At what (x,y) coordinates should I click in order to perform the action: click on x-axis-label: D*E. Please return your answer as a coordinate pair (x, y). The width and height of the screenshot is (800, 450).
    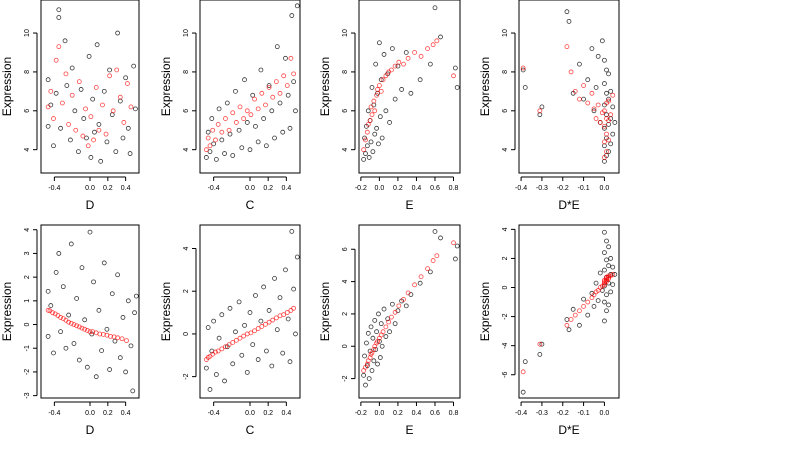
    Looking at the image, I should click on (568, 205).